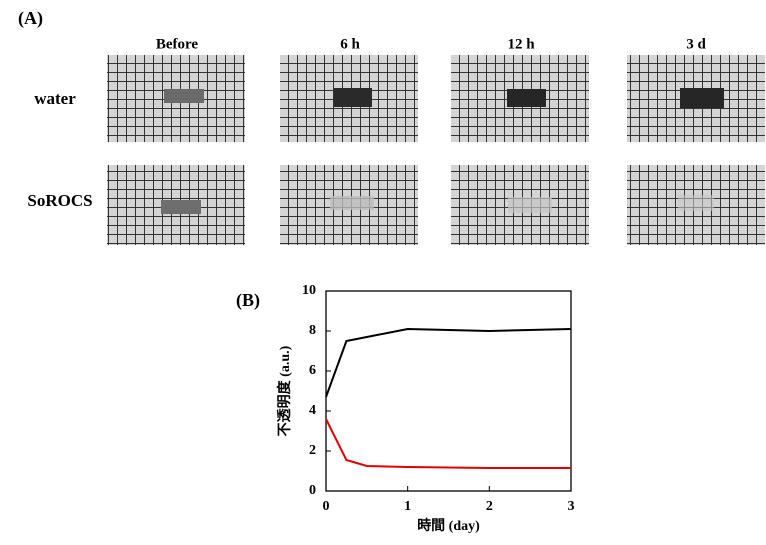 Image resolution: width=766 pixels, height=545 pixels. Describe the element at coordinates (248, 300) in the screenshot. I see `panel-label: (B)` at that location.